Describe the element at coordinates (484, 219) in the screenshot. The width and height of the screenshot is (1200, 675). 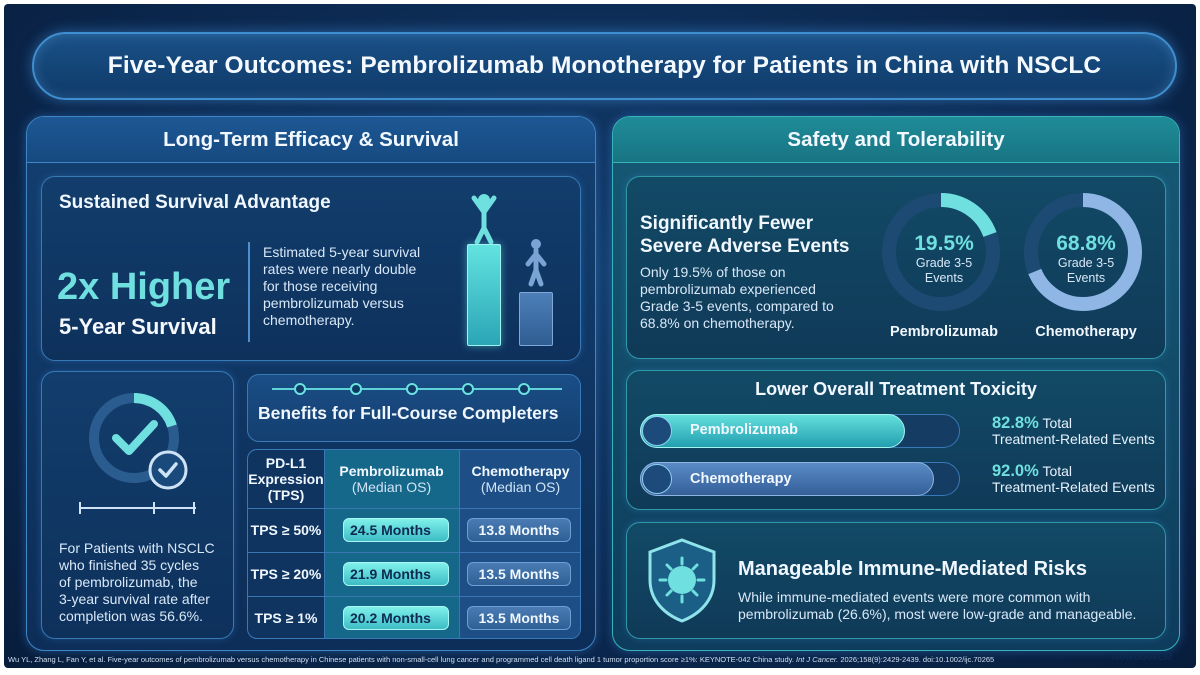
I see `person-raised-arms-icon` at that location.